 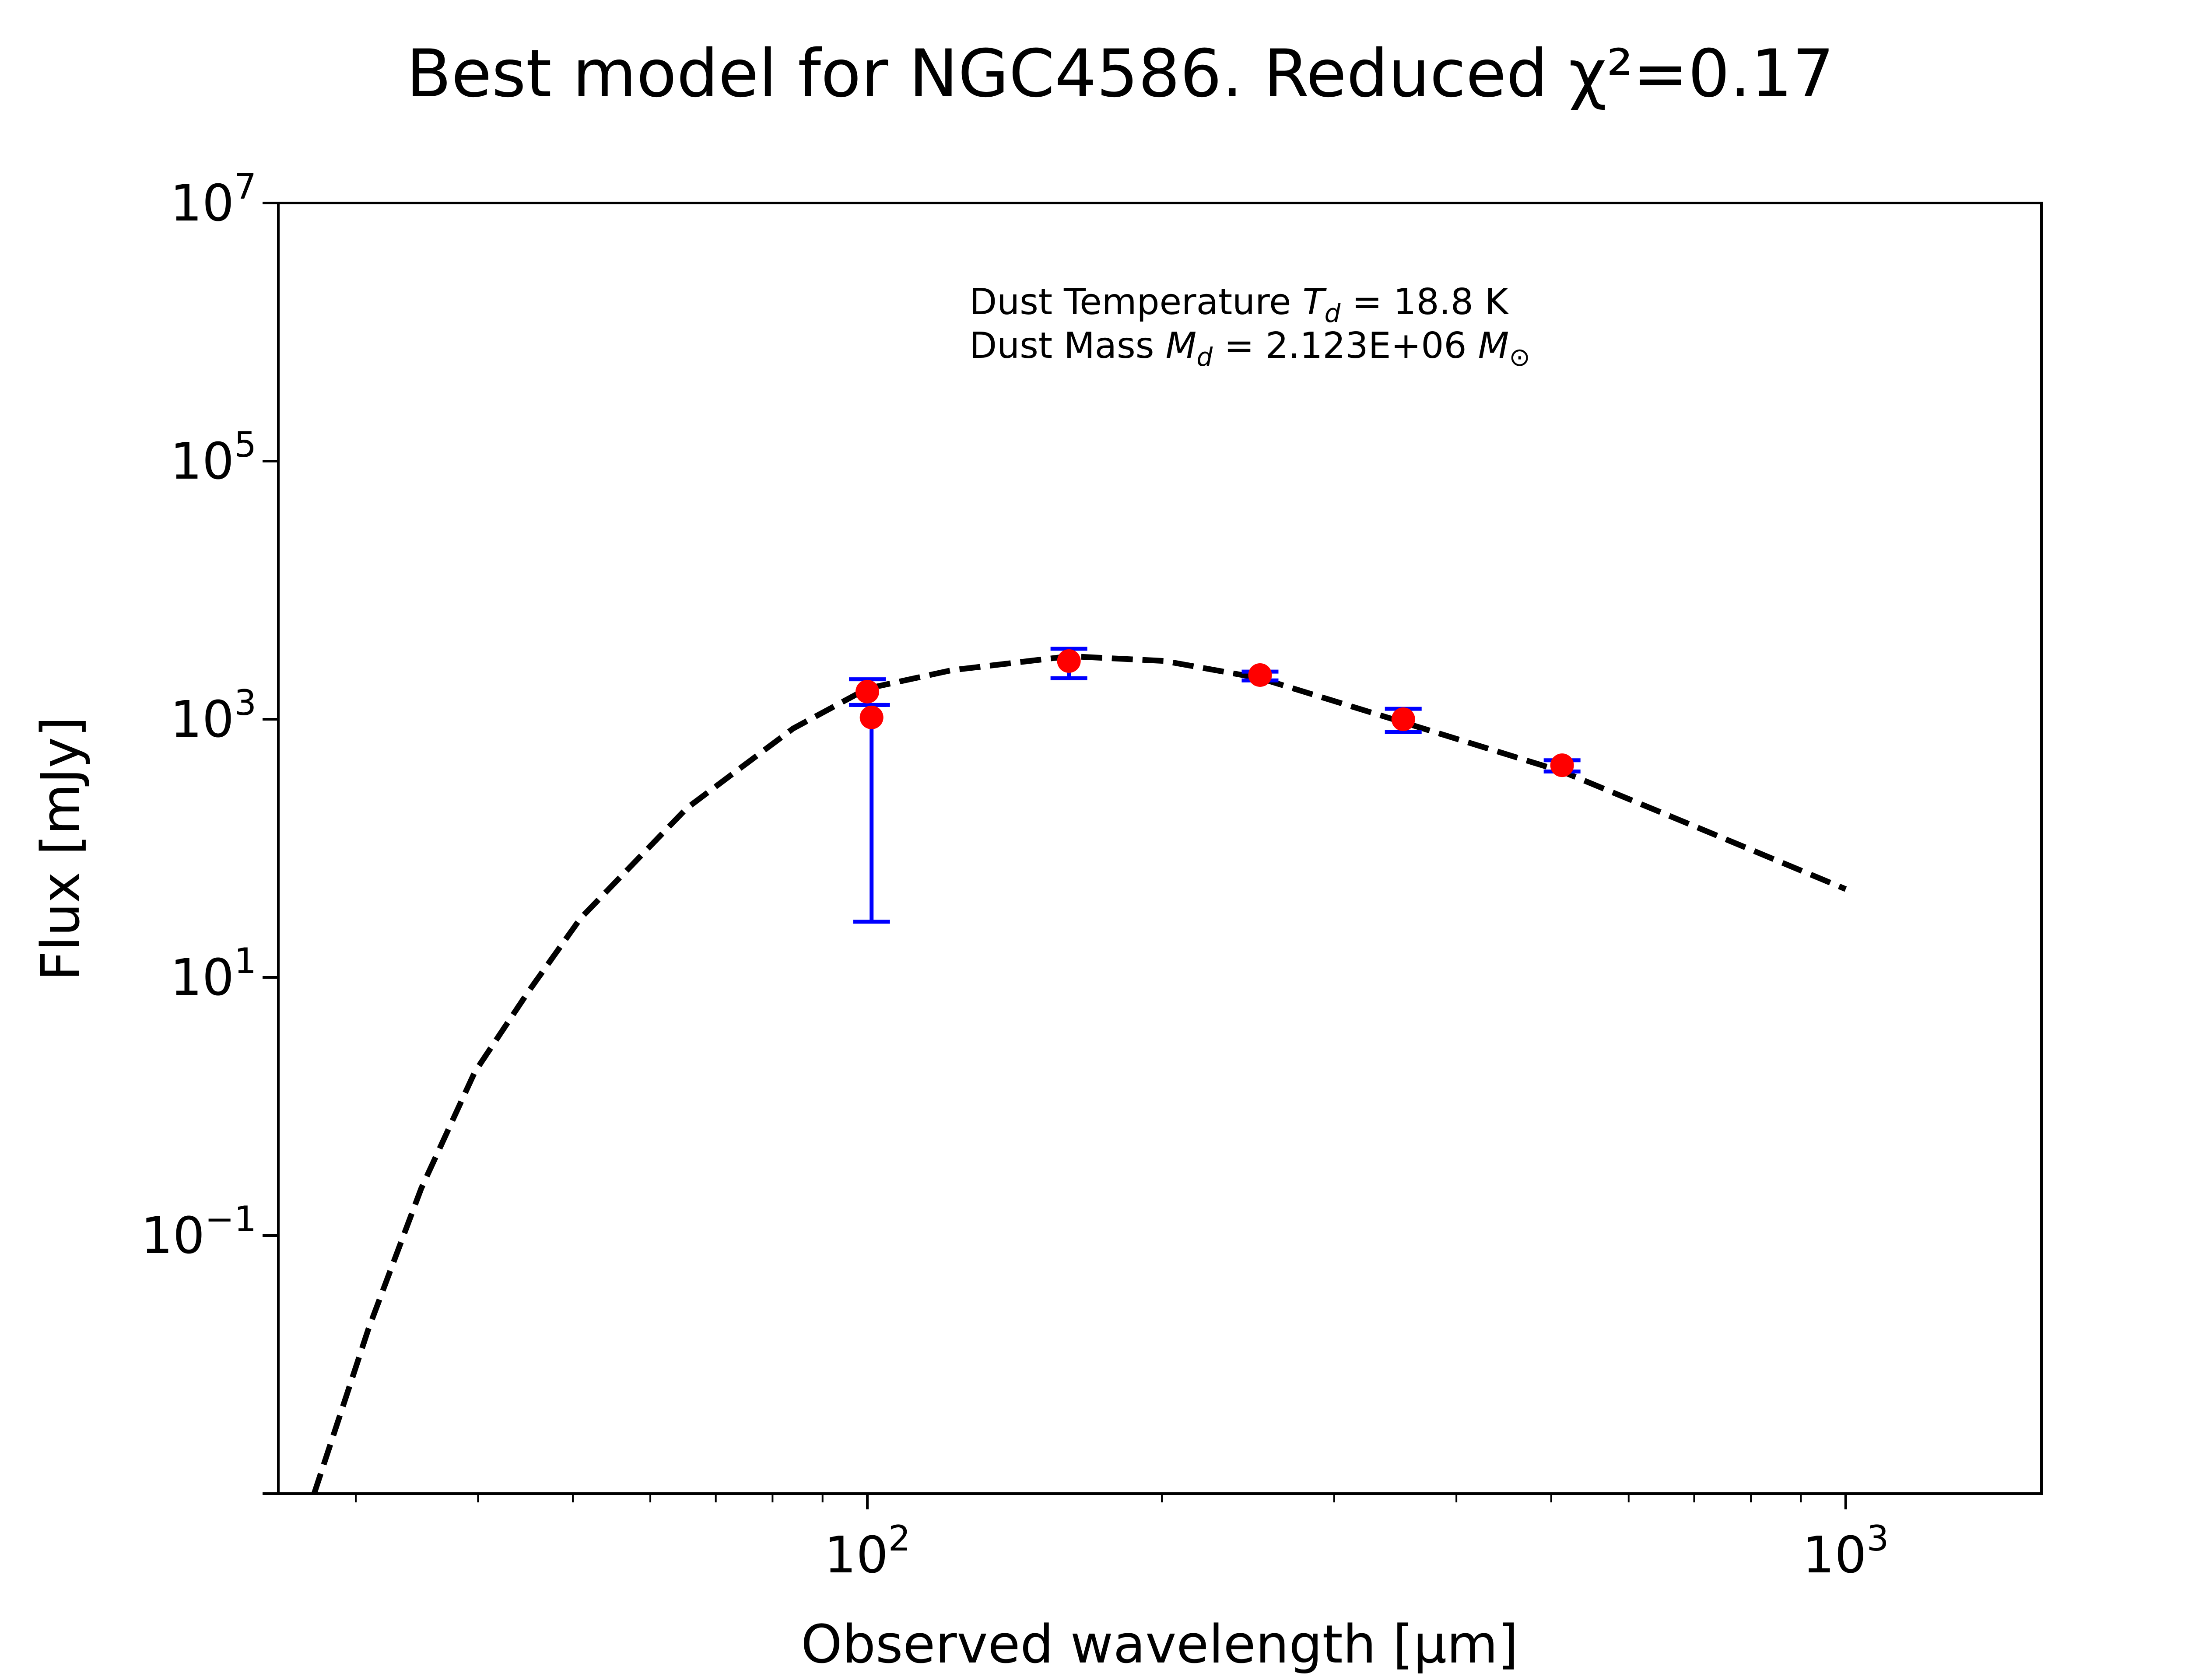 I want to click on x-axis-label: Observed wavelength [μm], so click(x=1159, y=1644).